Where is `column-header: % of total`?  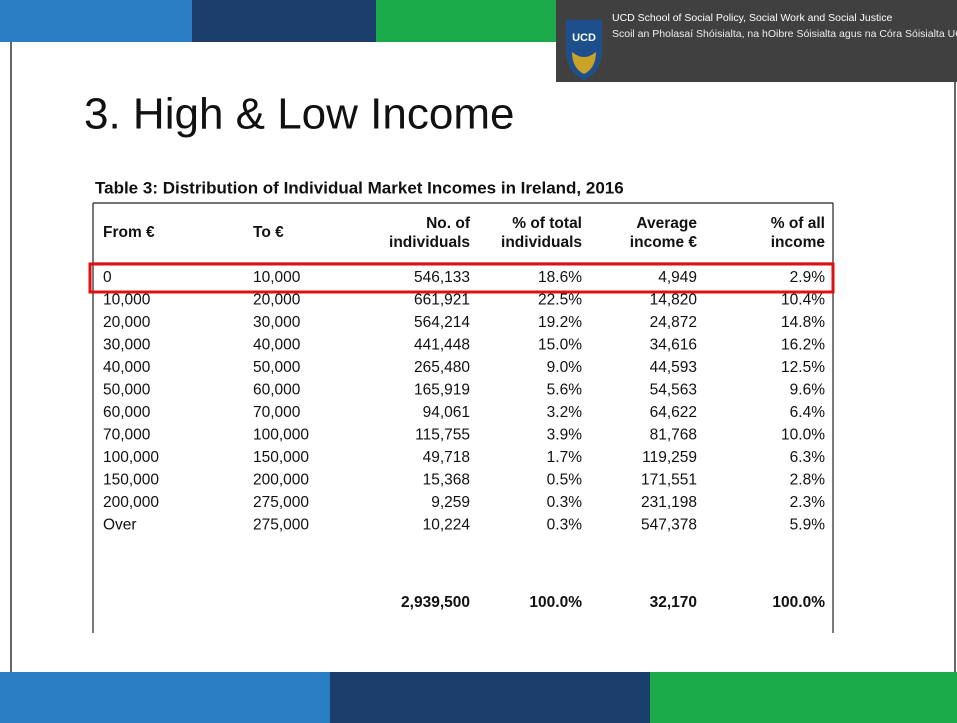 column-header: % of total is located at coordinates (547, 223).